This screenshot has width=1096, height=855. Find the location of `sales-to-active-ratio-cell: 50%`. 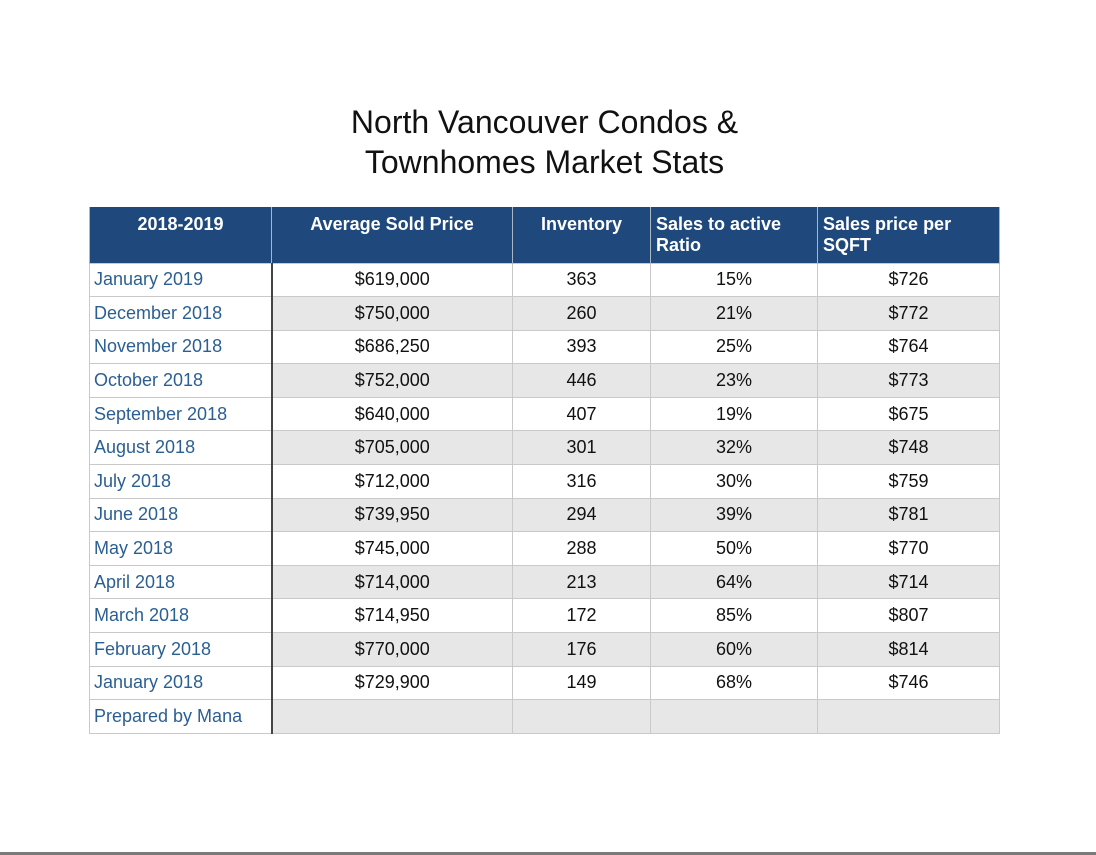

sales-to-active-ratio-cell: 50% is located at coordinates (734, 548).